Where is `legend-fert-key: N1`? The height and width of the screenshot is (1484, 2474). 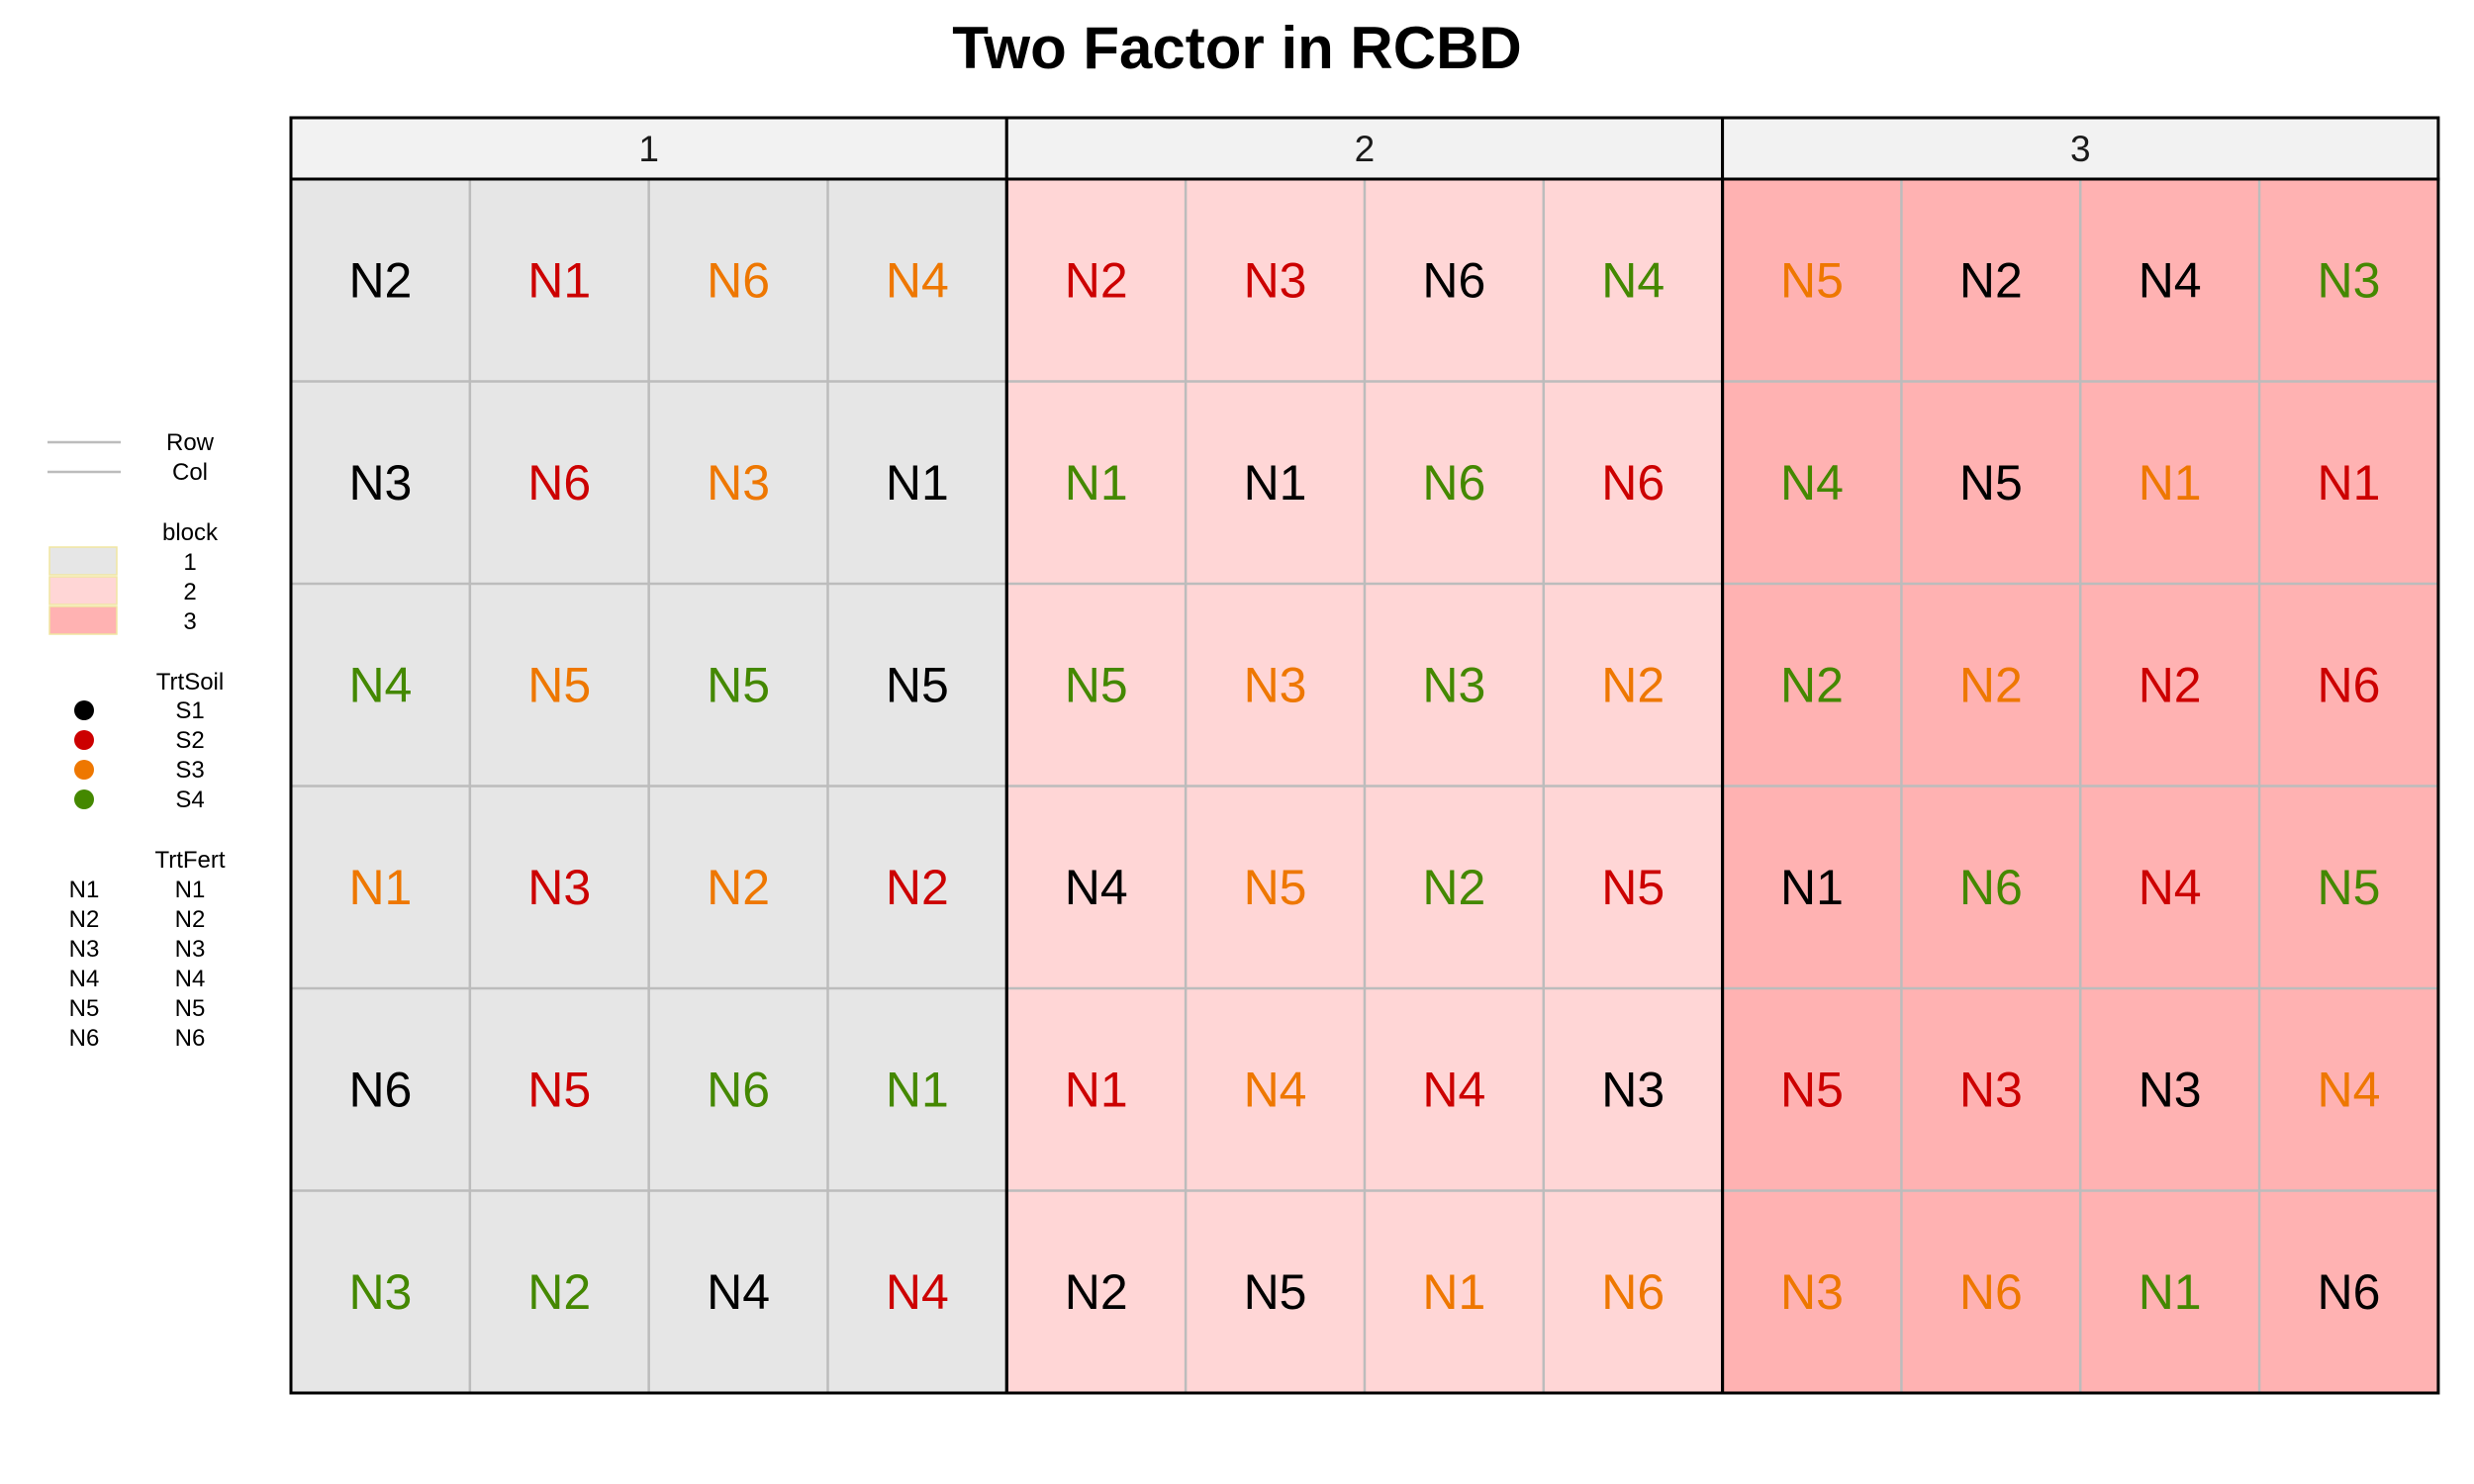 legend-fert-key: N1 is located at coordinates (85, 890).